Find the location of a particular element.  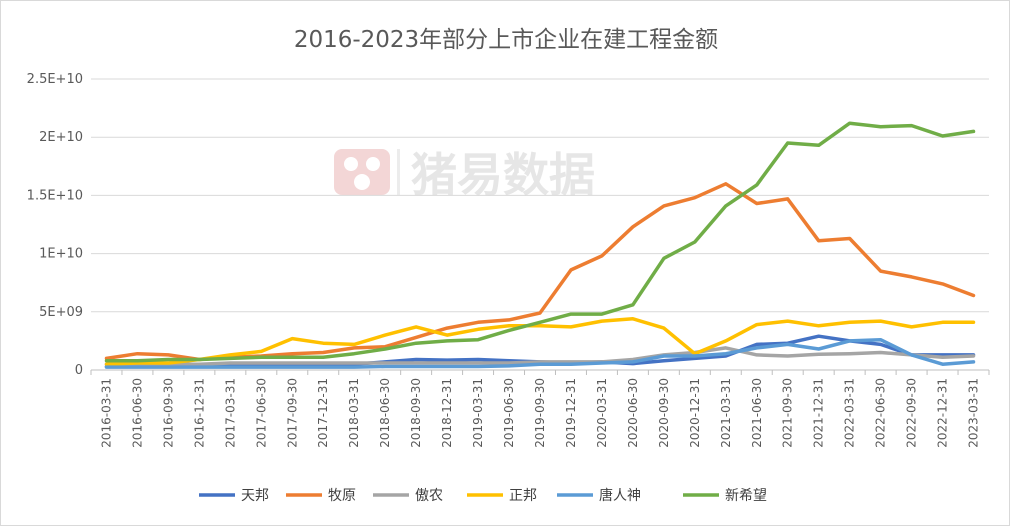

watermark: 猪易数据 is located at coordinates (464, 175).